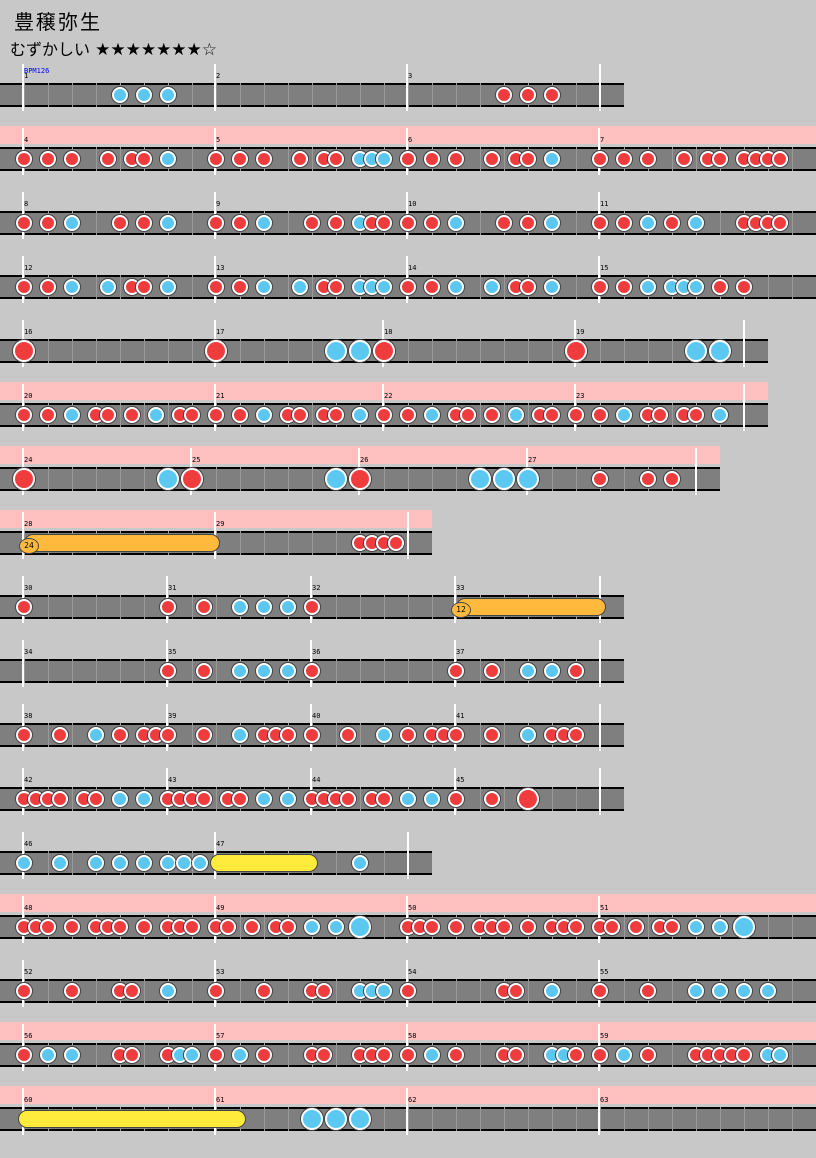 This screenshot has height=1158, width=816. I want to click on chart-row: 24 25 26 27, so click(360, 482).